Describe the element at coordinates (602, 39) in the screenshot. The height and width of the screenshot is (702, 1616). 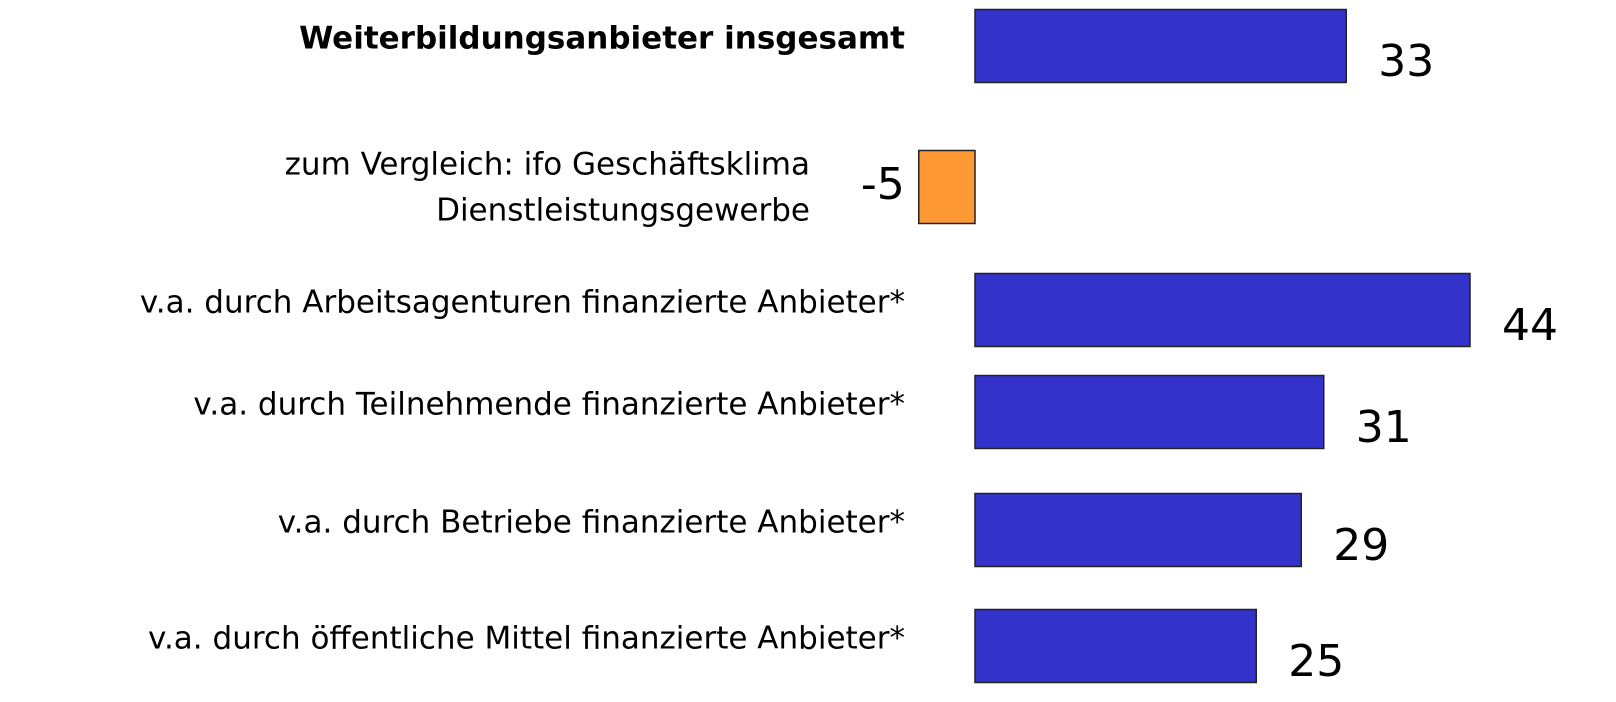
I see `category-label: Weiterbildungsanbieter insgesamt` at that location.